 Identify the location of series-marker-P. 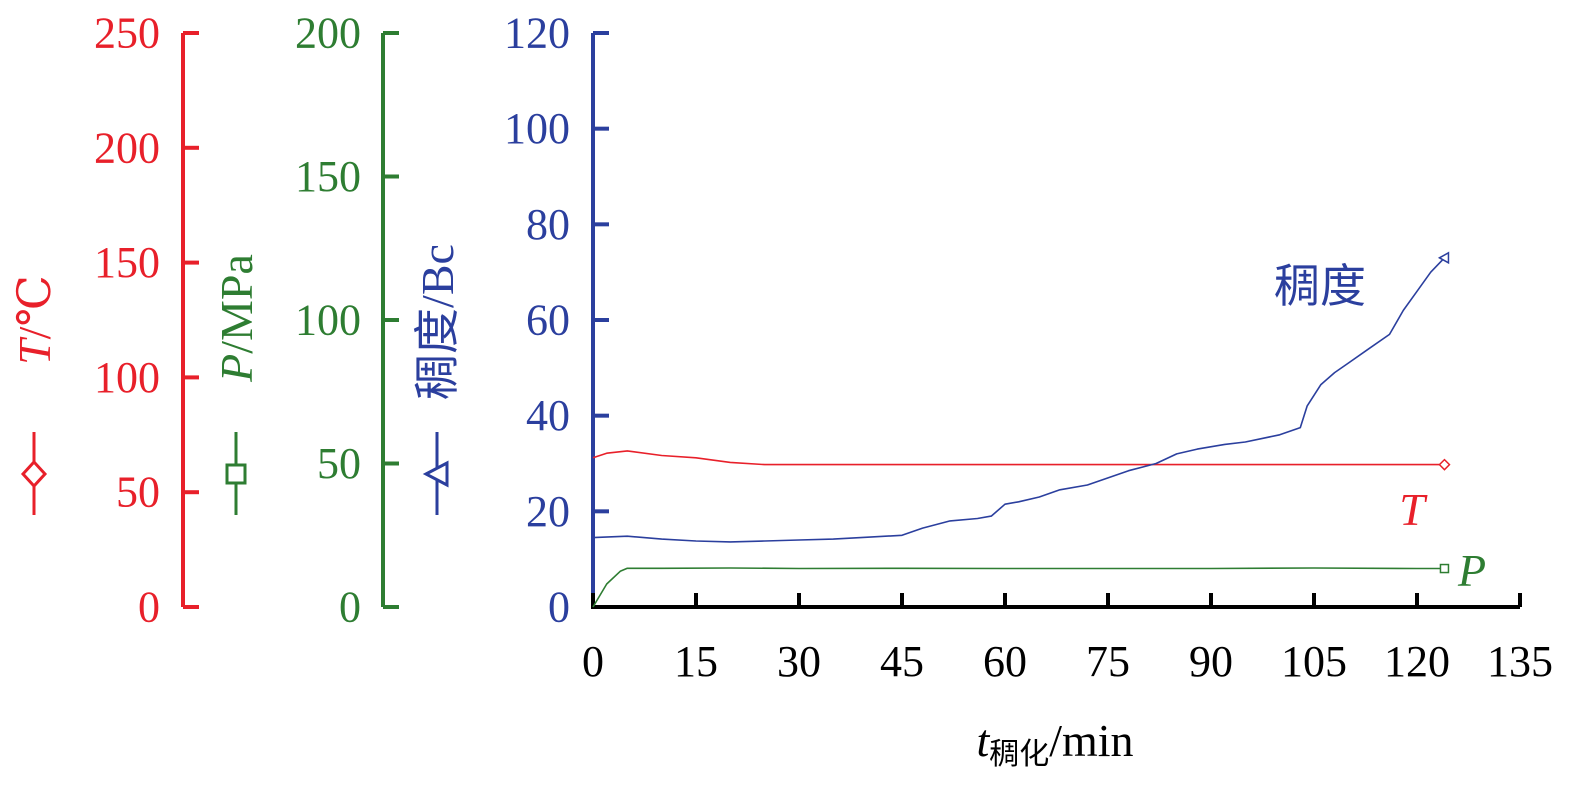
(1444, 568).